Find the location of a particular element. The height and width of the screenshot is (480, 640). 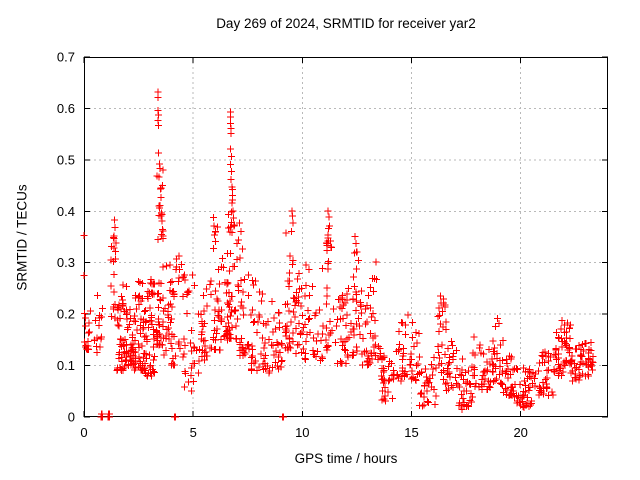

x-tick-label: 20 is located at coordinates (520, 432).